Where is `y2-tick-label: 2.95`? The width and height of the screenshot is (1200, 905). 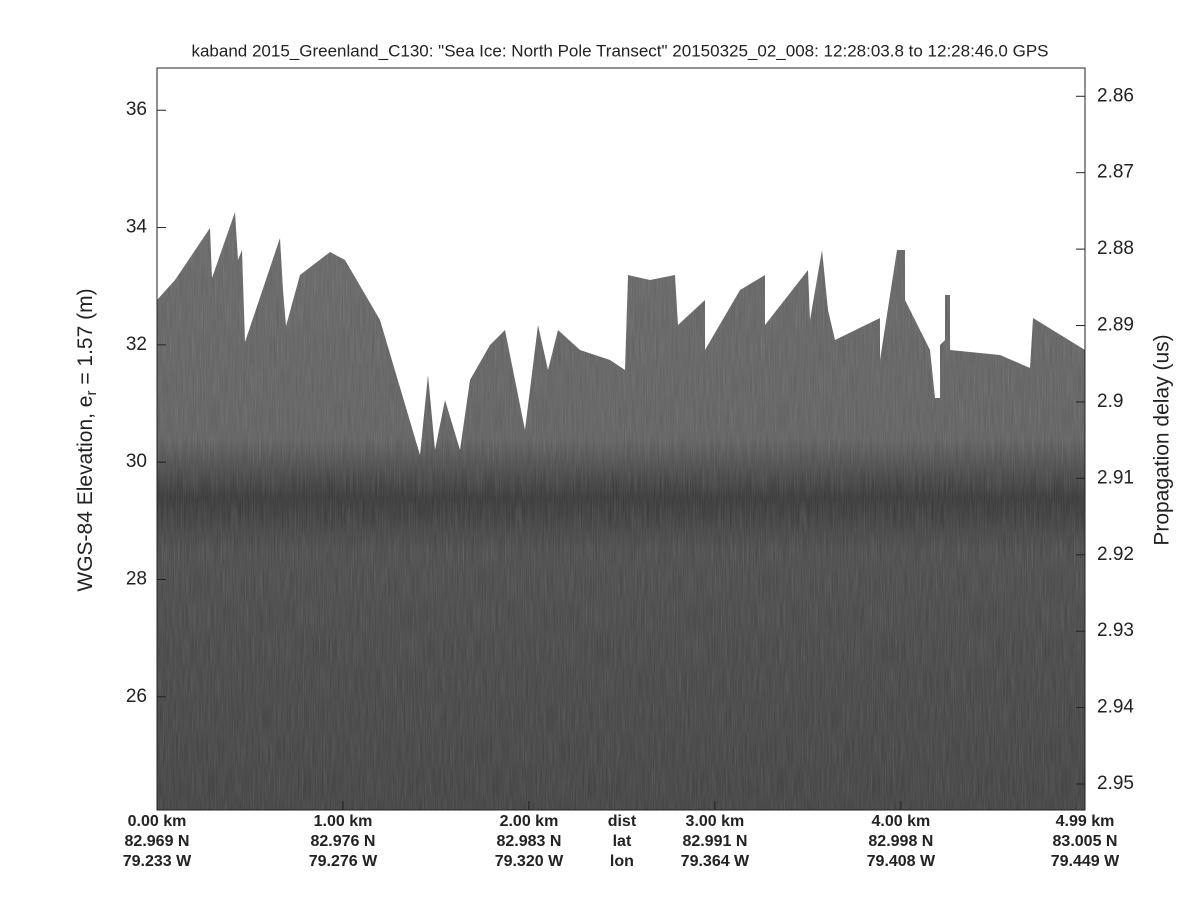
y2-tick-label: 2.95 is located at coordinates (1115, 783).